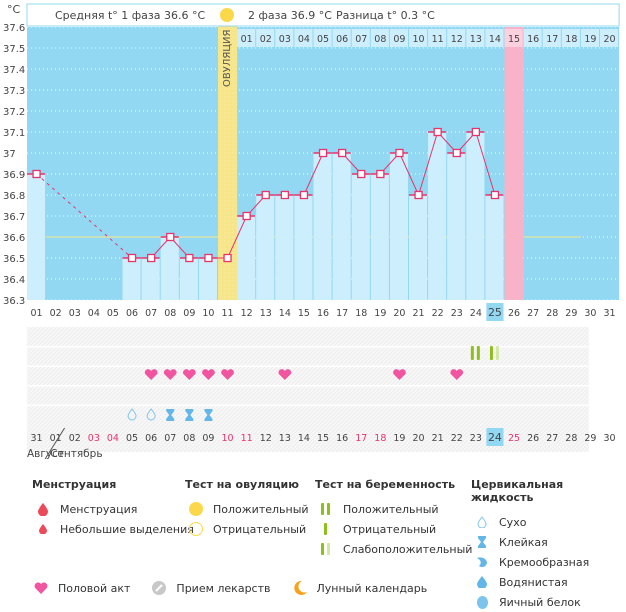  What do you see at coordinates (342, 313) in the screenshot?
I see `cycle-day-label: 17` at bounding box center [342, 313].